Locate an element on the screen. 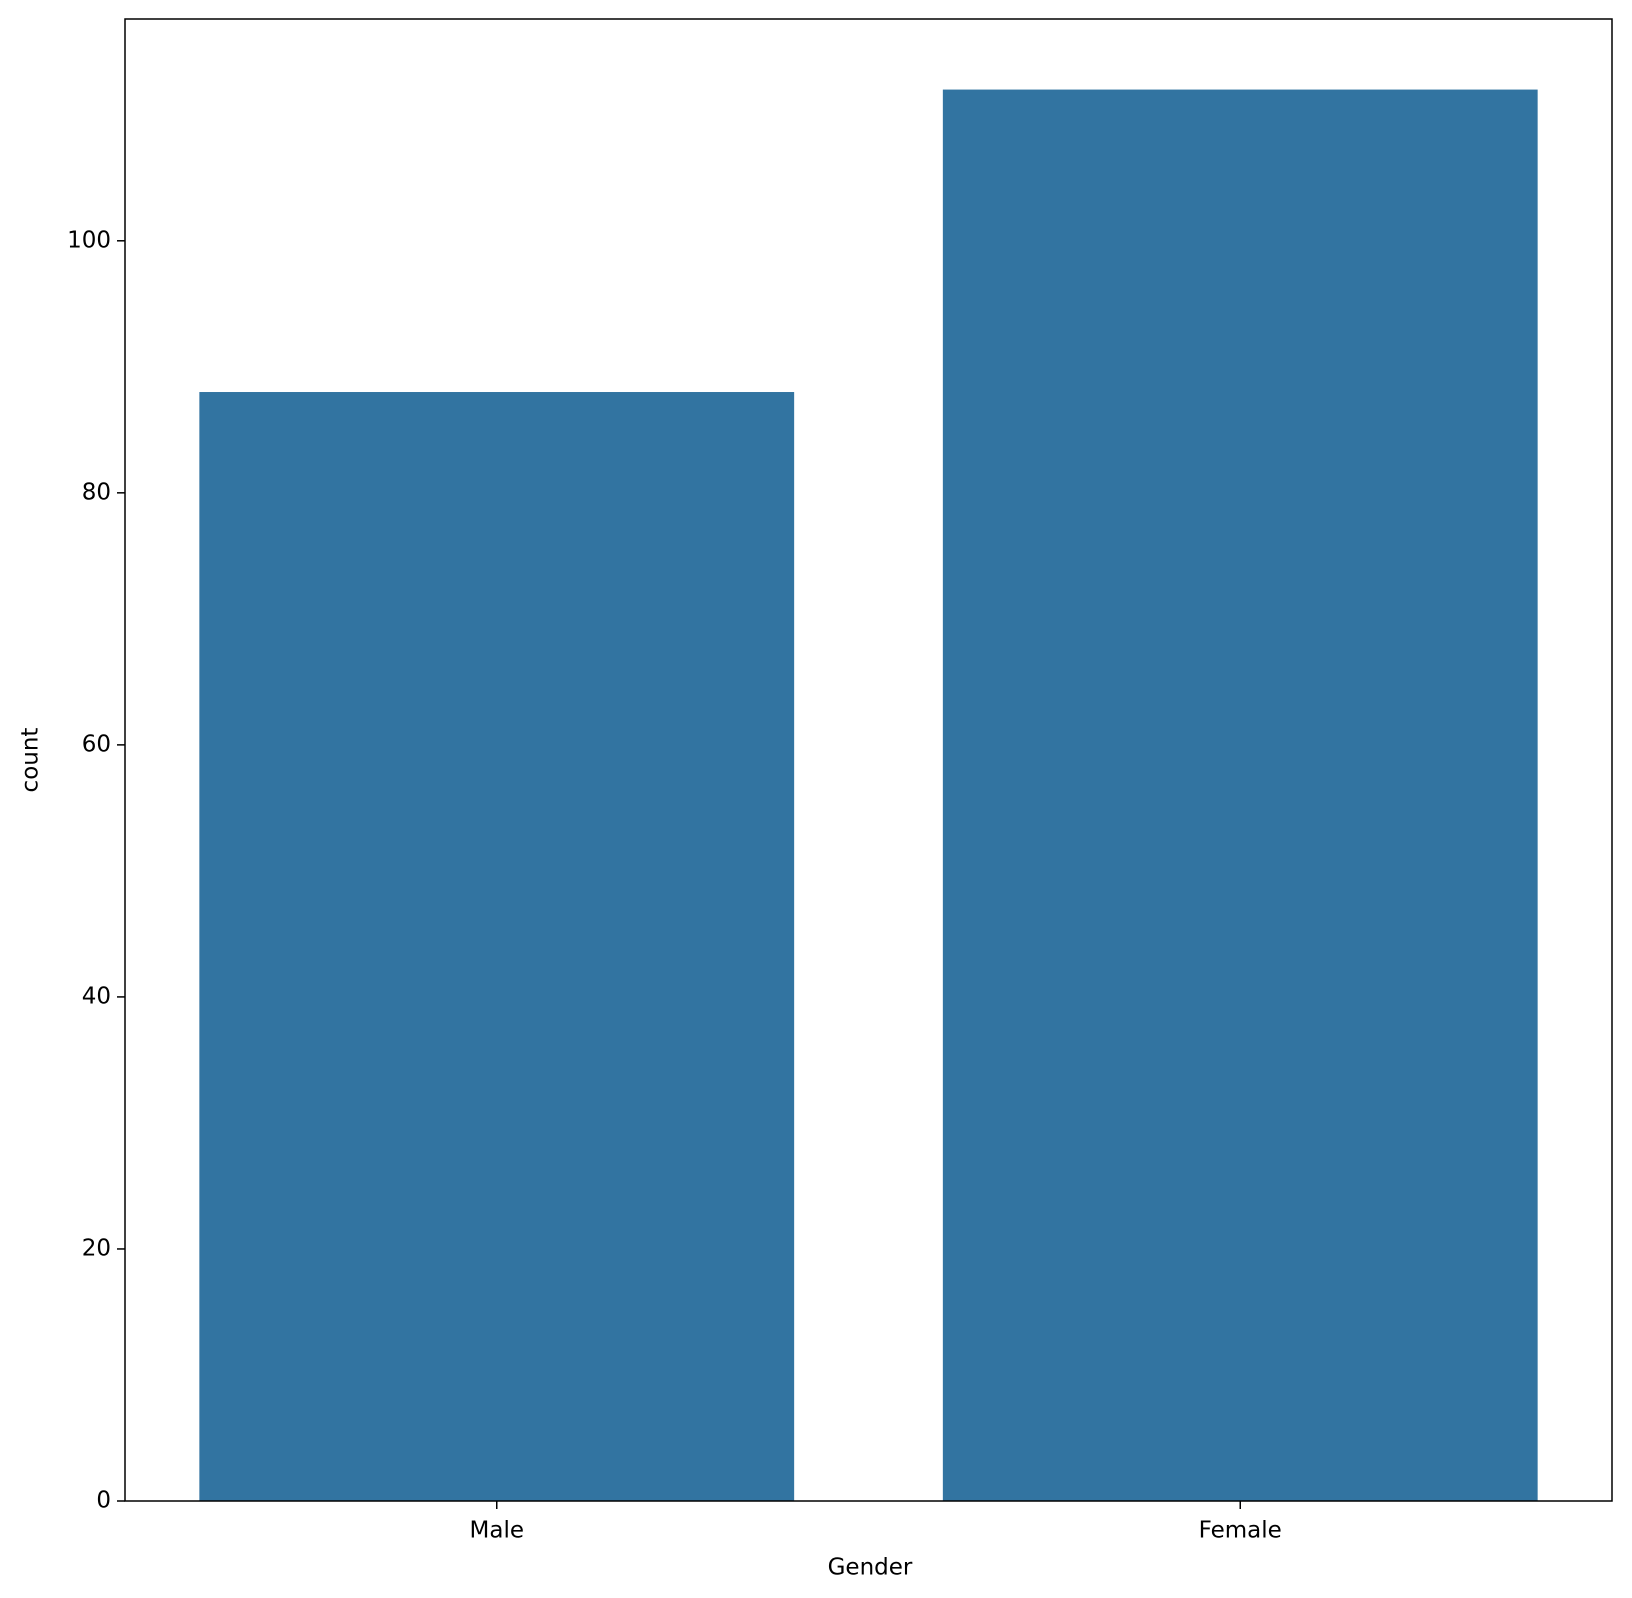  y-tick-label: 20 is located at coordinates (96, 1248).